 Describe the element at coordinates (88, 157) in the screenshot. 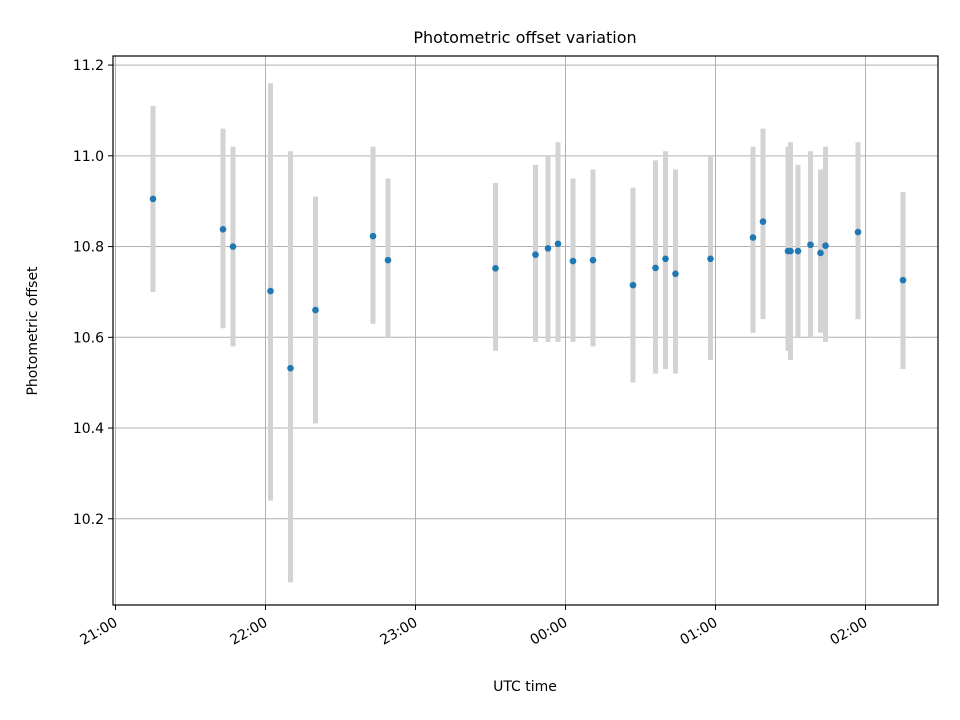

I see `y-tick-label: 11.0` at that location.